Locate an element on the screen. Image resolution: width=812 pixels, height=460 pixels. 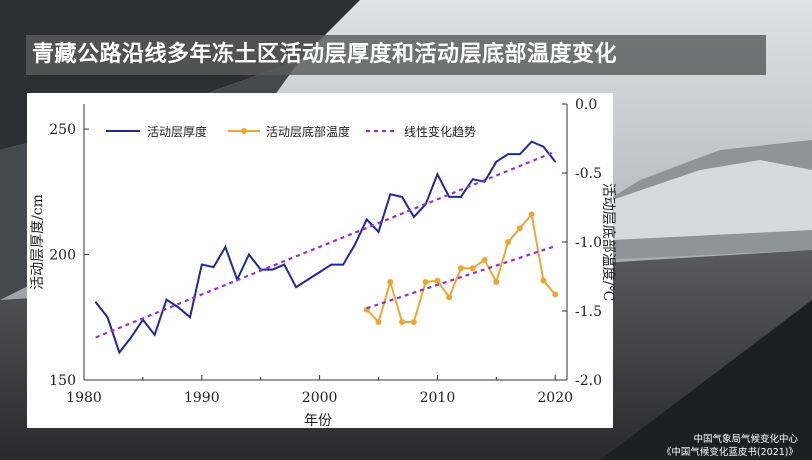
chart-legend: 活动层厚度 活动层底部温度 线性变化趋势 is located at coordinates (291, 131).